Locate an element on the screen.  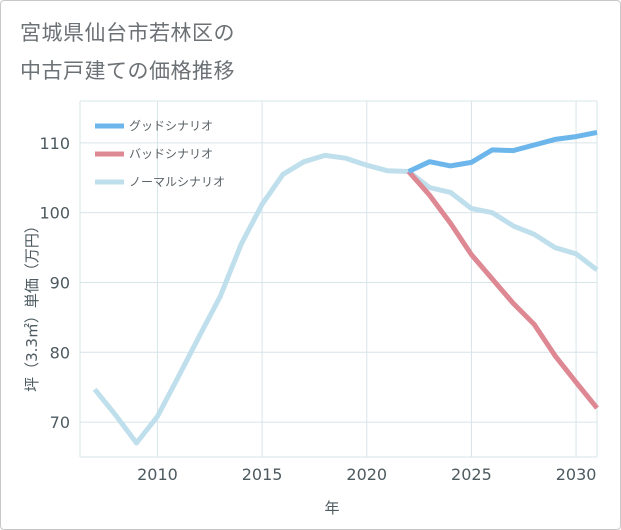
x-tick-label: 2025 is located at coordinates (471, 474).